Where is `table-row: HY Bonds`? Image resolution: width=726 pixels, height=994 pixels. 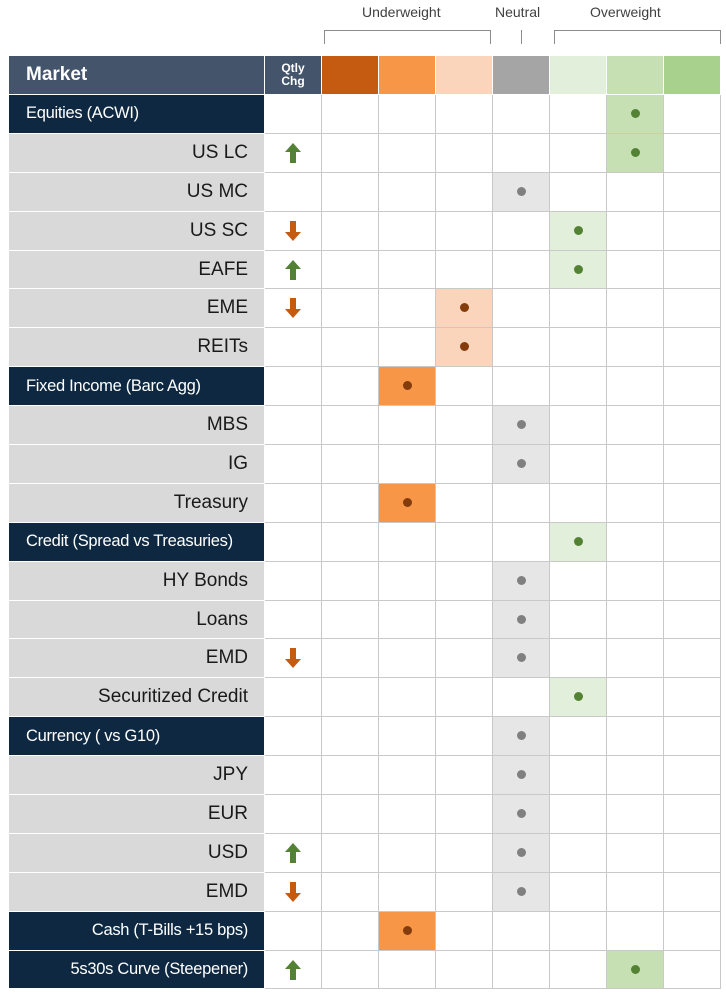 table-row: HY Bonds is located at coordinates (364, 580).